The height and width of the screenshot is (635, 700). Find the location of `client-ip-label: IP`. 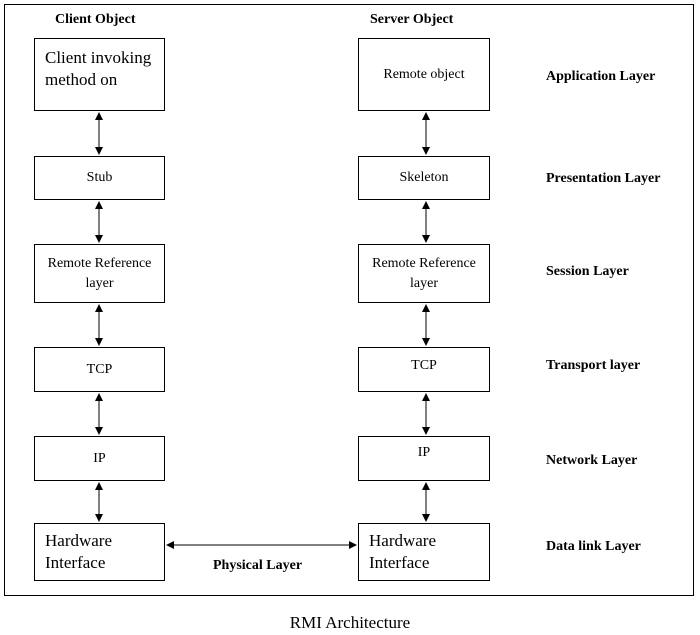

client-ip-label: IP is located at coordinates (99, 458).